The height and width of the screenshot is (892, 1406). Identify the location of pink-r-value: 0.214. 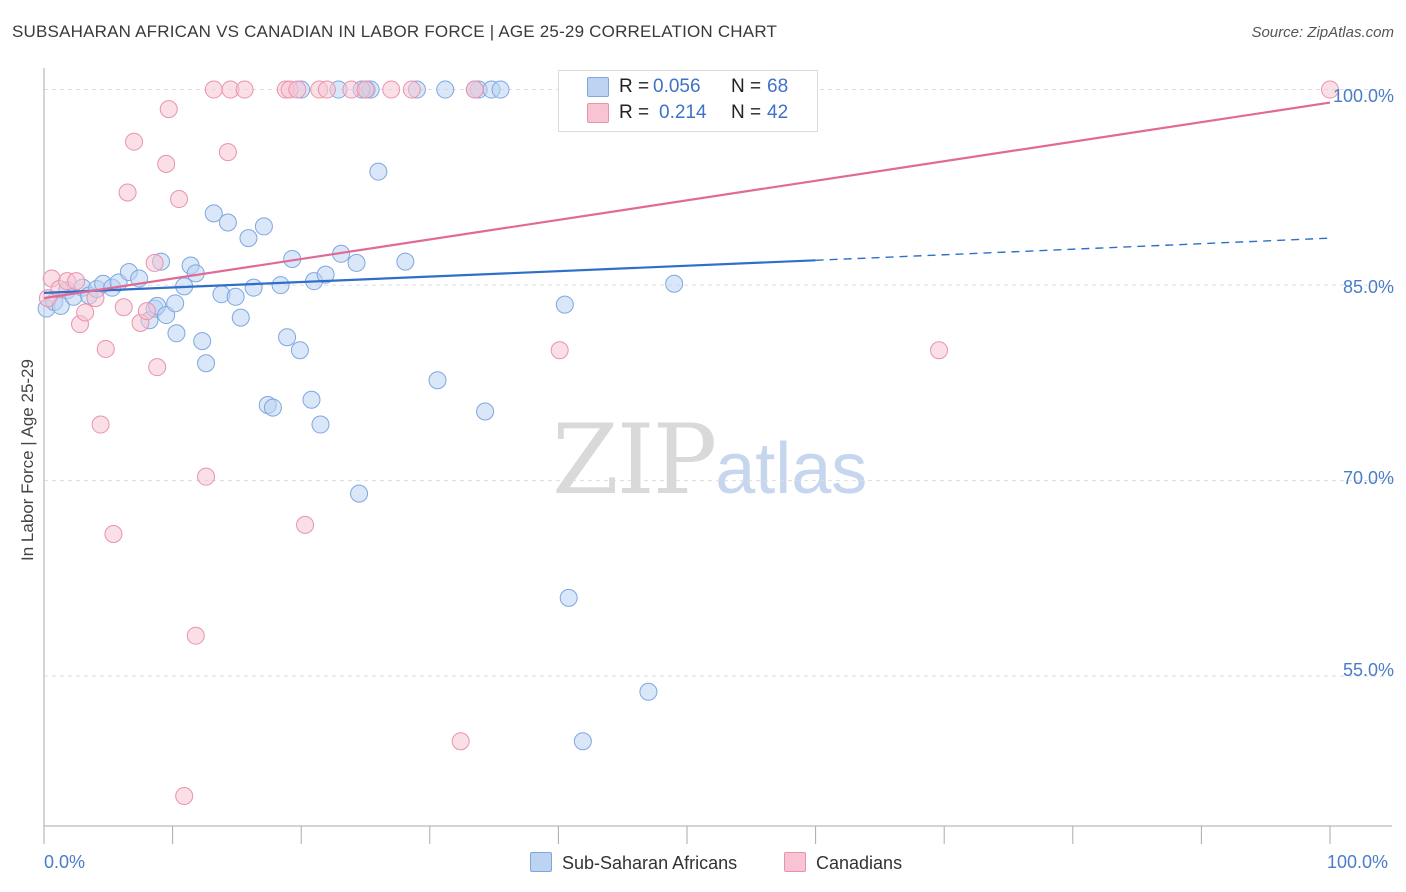
(683, 112).